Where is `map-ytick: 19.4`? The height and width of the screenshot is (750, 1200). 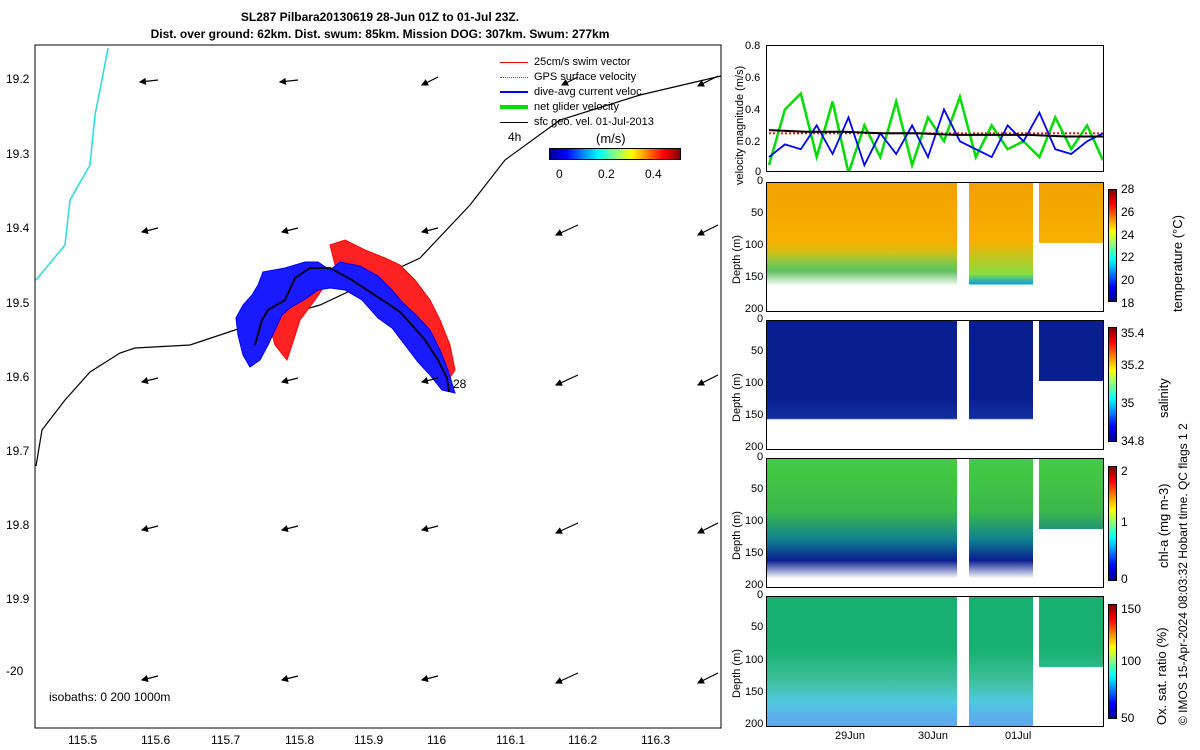 map-ytick: 19.4 is located at coordinates (18, 228).